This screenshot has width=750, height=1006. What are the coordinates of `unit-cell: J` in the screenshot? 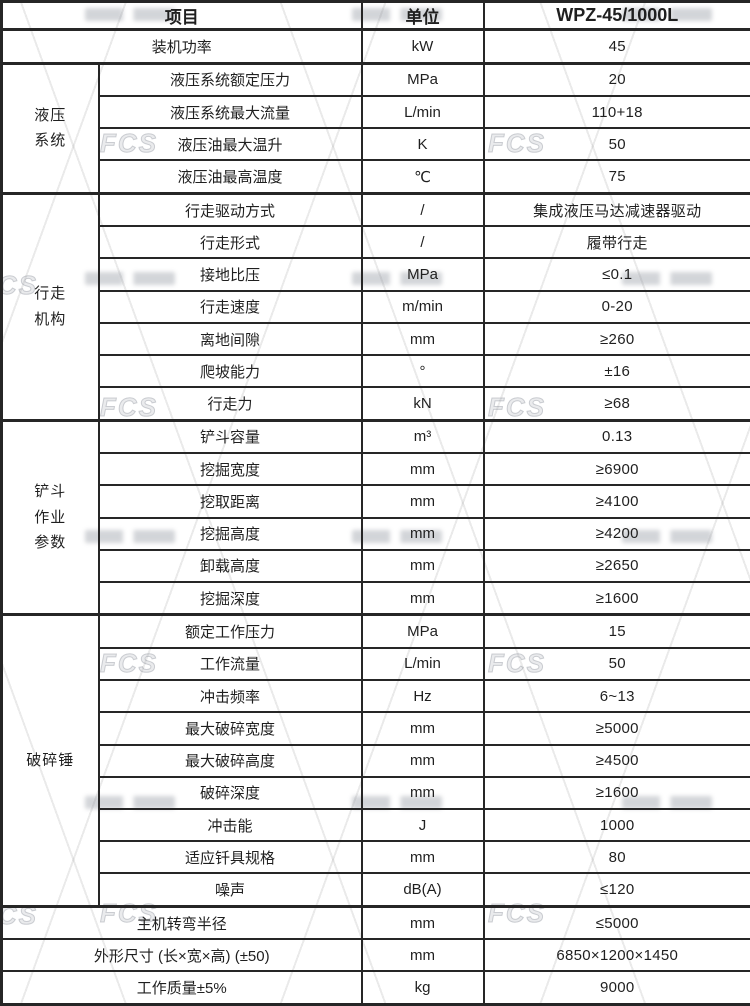 It's located at (422, 825).